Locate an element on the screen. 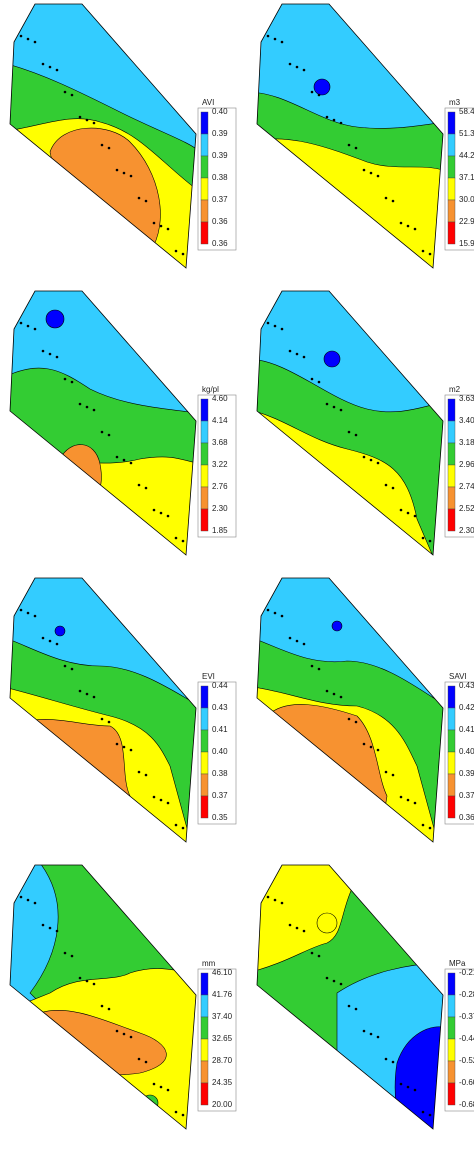 This screenshot has height=1149, width=474. legend-label: 22.99 is located at coordinates (466, 221).